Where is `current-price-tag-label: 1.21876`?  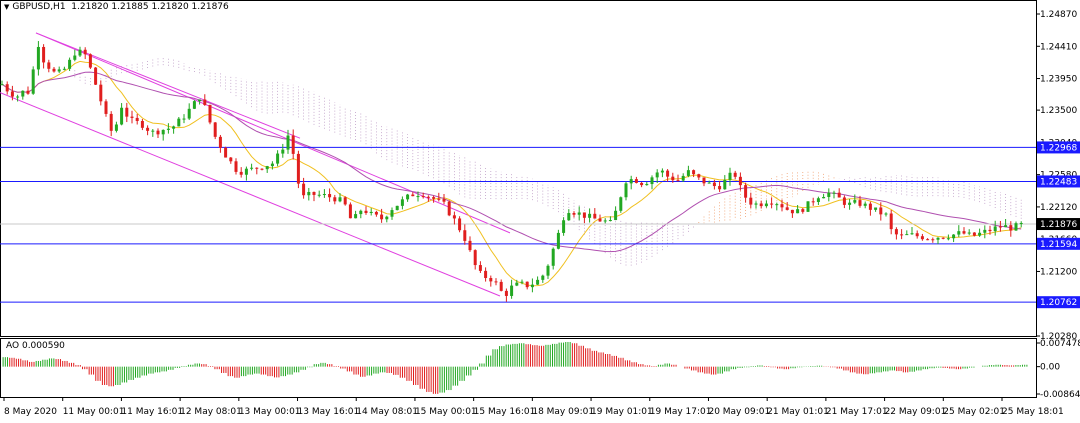 current-price-tag-label: 1.21876 is located at coordinates (1058, 225).